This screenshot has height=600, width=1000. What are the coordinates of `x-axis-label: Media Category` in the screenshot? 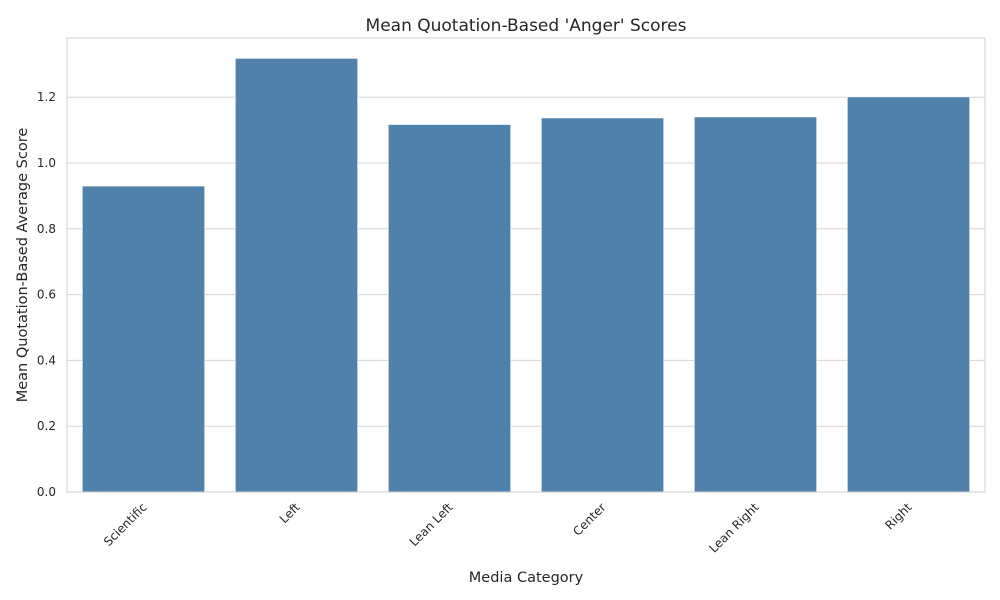 It's located at (526, 578).